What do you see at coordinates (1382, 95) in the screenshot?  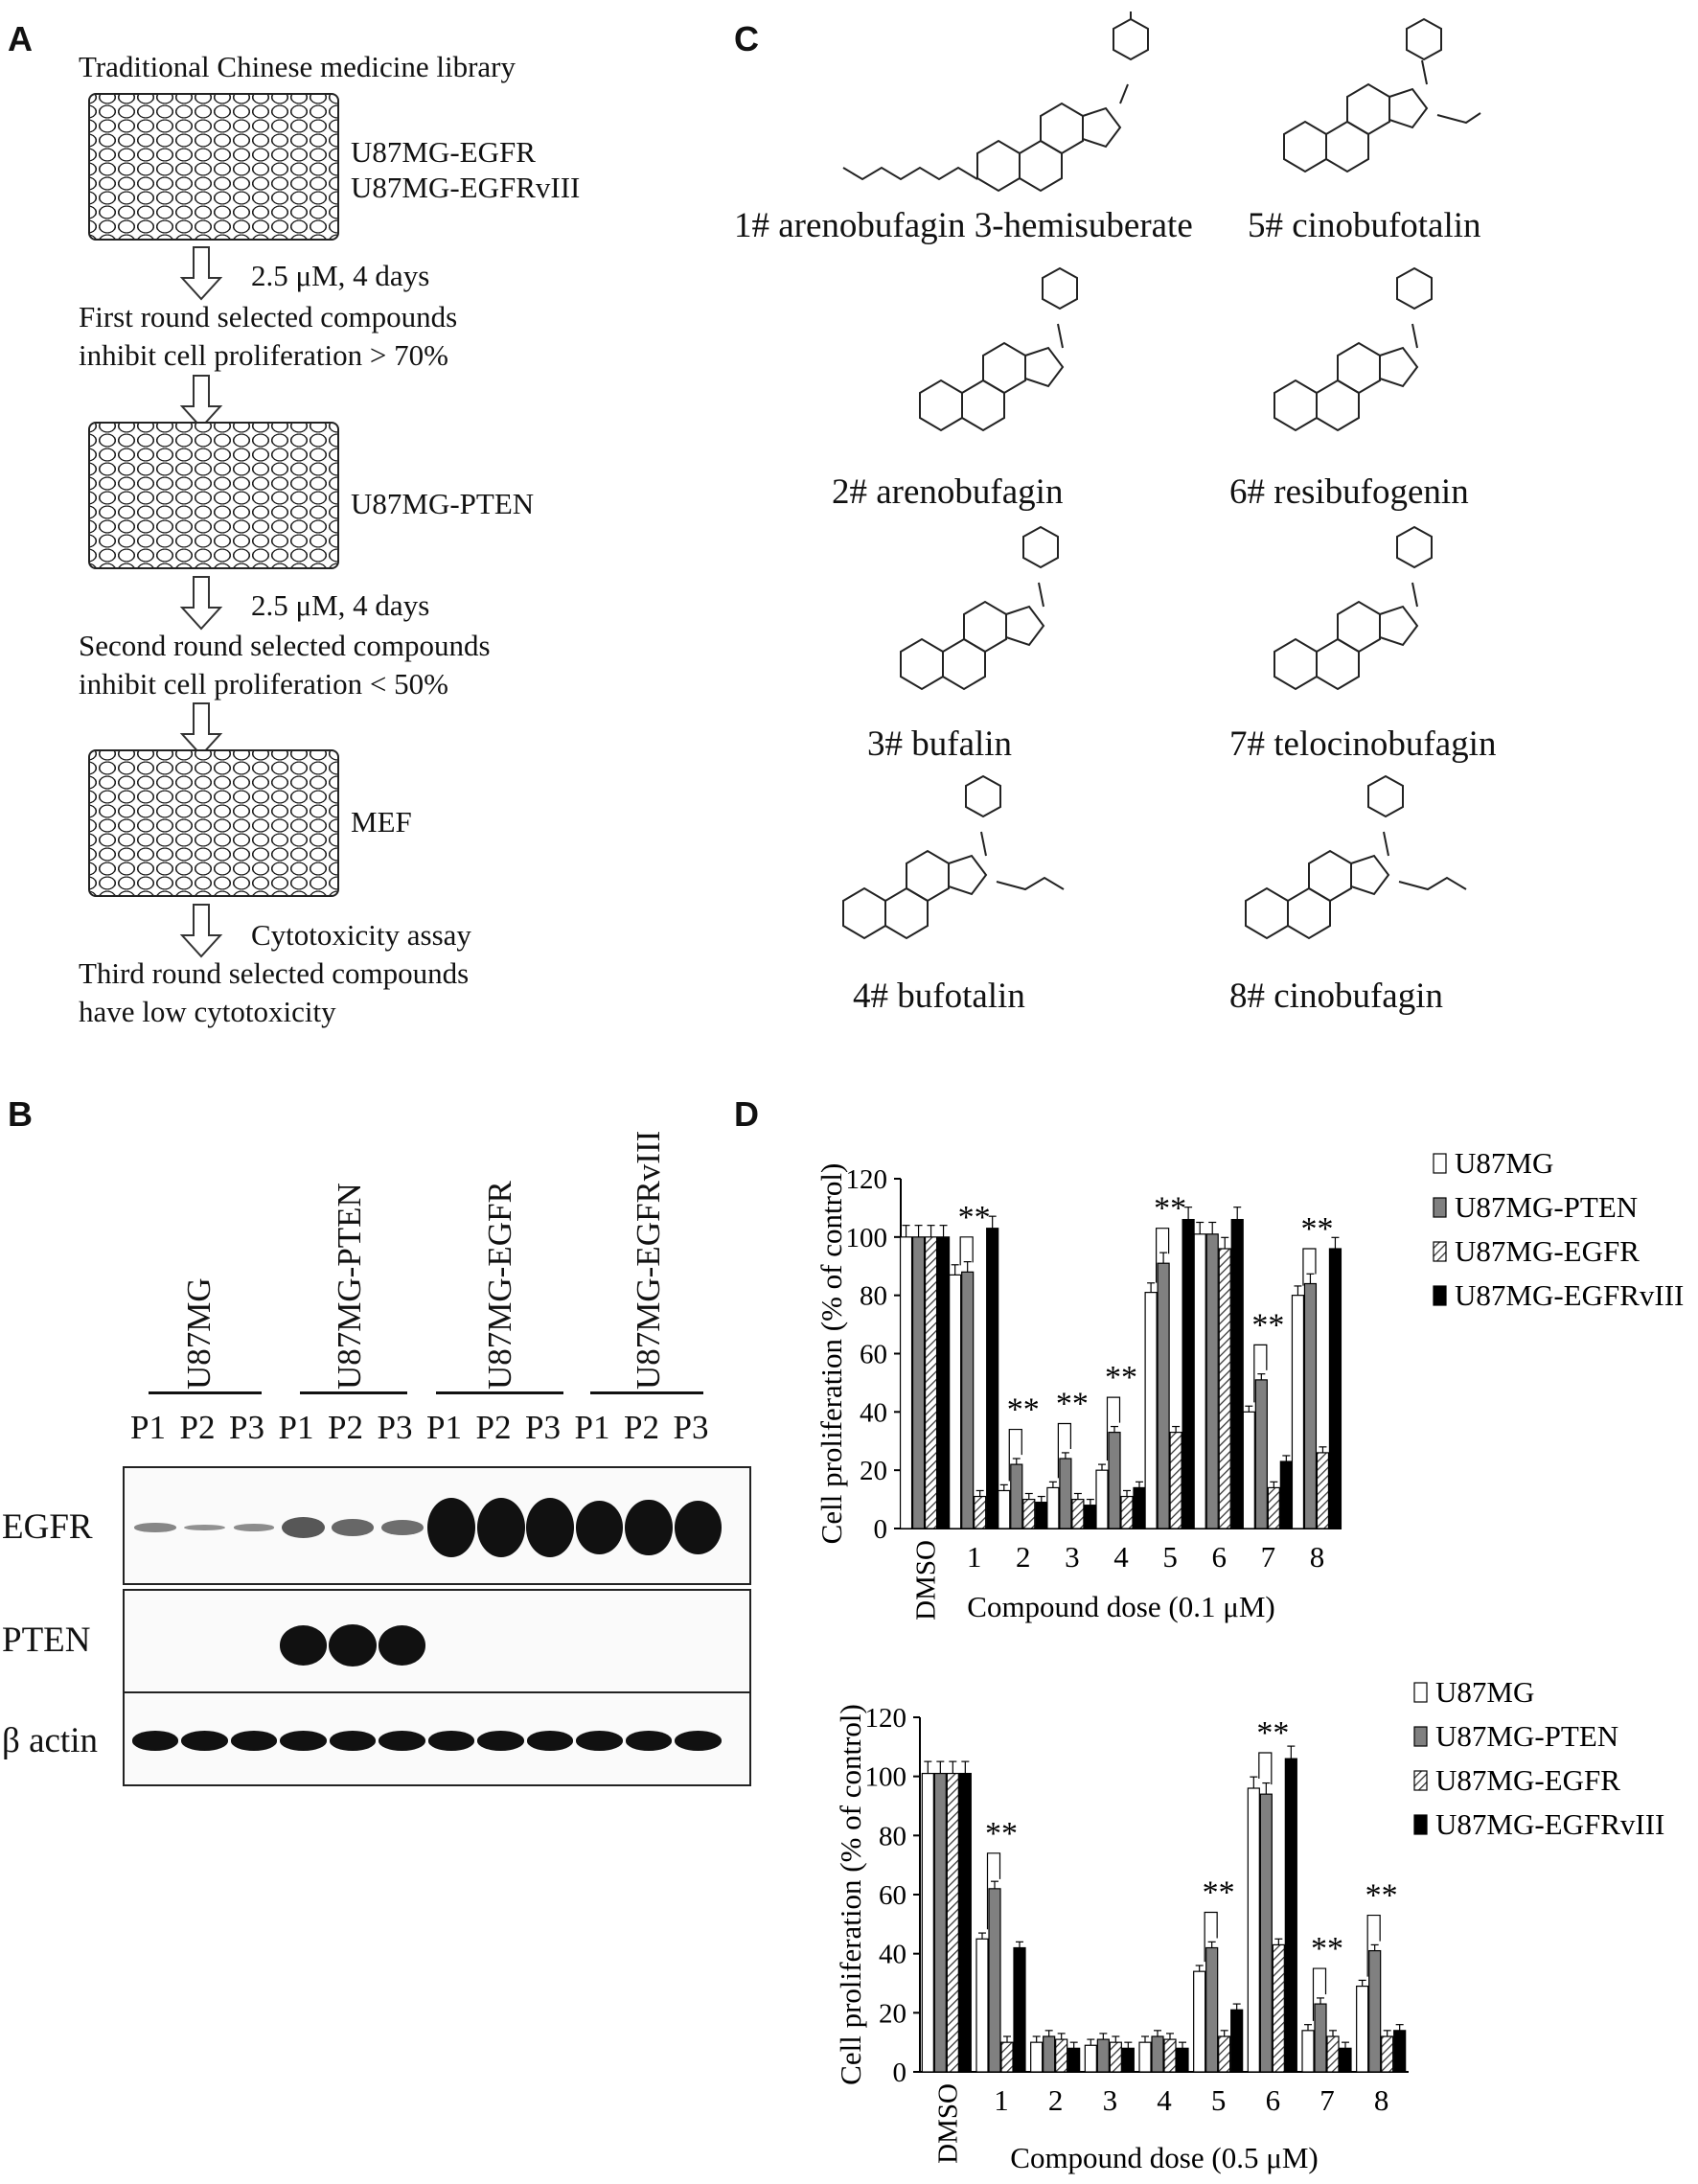 I see `structure-5-drawing` at bounding box center [1382, 95].